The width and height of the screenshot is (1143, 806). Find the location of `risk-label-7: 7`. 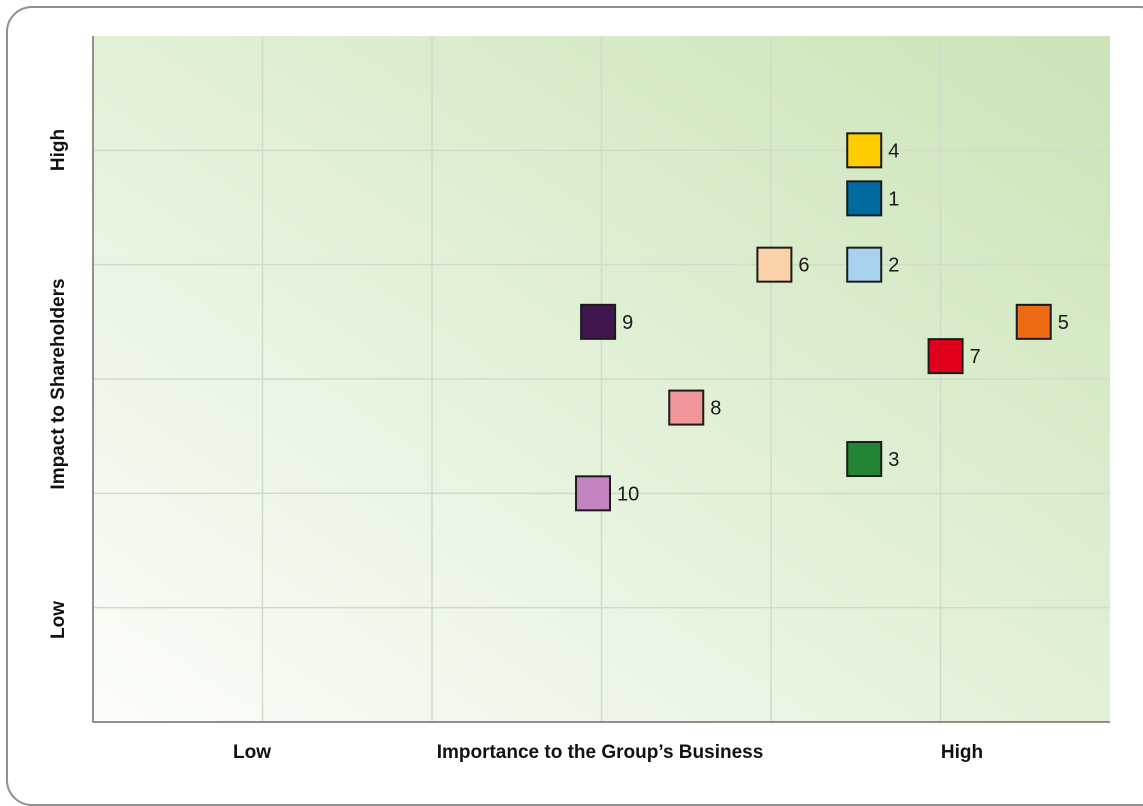

risk-label-7: 7 is located at coordinates (975, 357).